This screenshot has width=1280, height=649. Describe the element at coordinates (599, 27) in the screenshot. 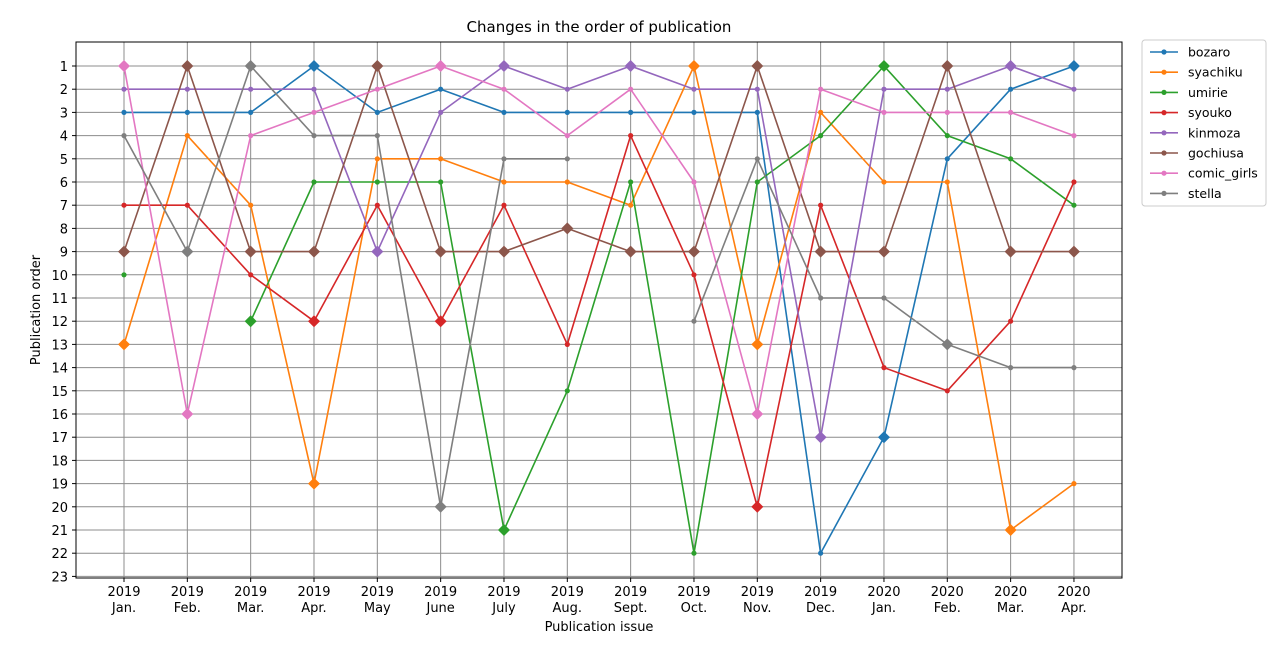

I see `chart-title: Changes in the order of publication` at that location.